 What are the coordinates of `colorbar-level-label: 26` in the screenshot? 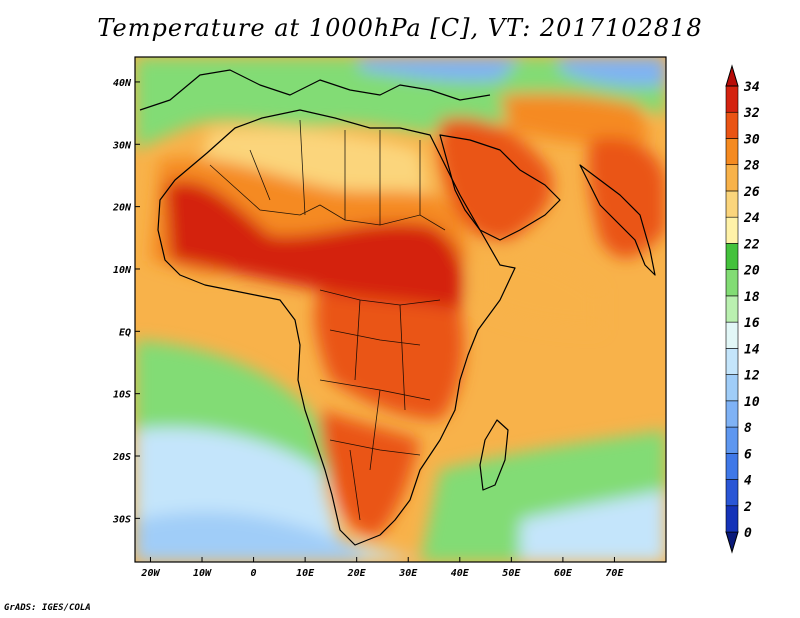 It's located at (751, 192).